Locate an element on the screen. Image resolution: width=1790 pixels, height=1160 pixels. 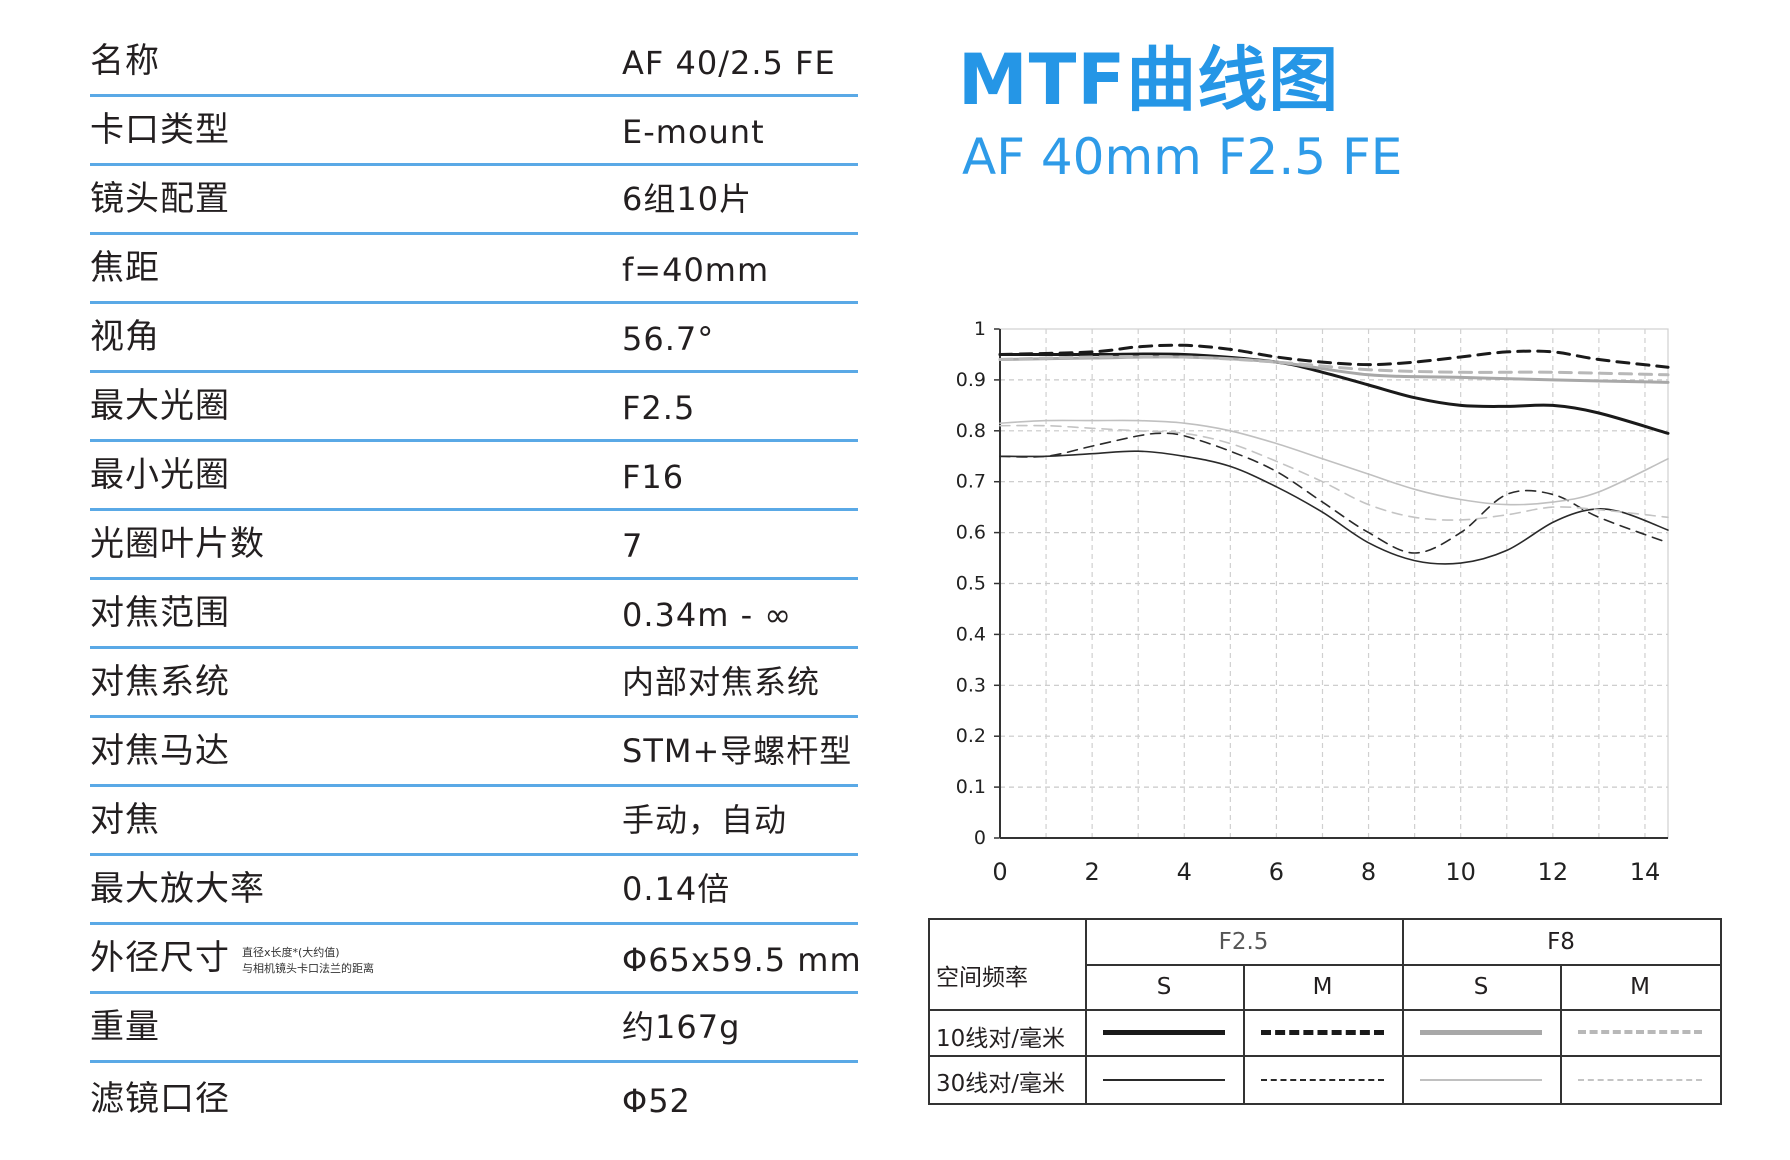
spec-value: 内部对焦系统 is located at coordinates (721, 682).